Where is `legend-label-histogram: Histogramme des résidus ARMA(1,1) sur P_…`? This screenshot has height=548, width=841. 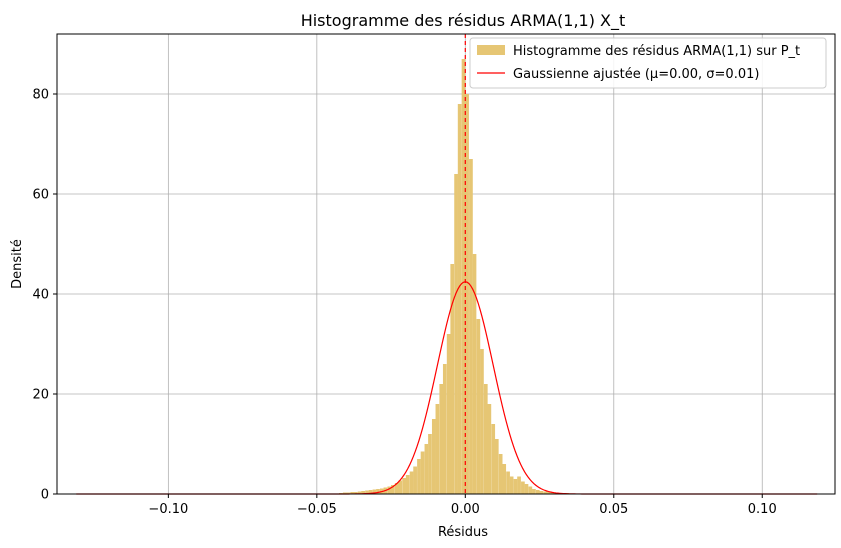 legend-label-histogram: Histogramme des résidus ARMA(1,1) sur P_… is located at coordinates (656, 51).